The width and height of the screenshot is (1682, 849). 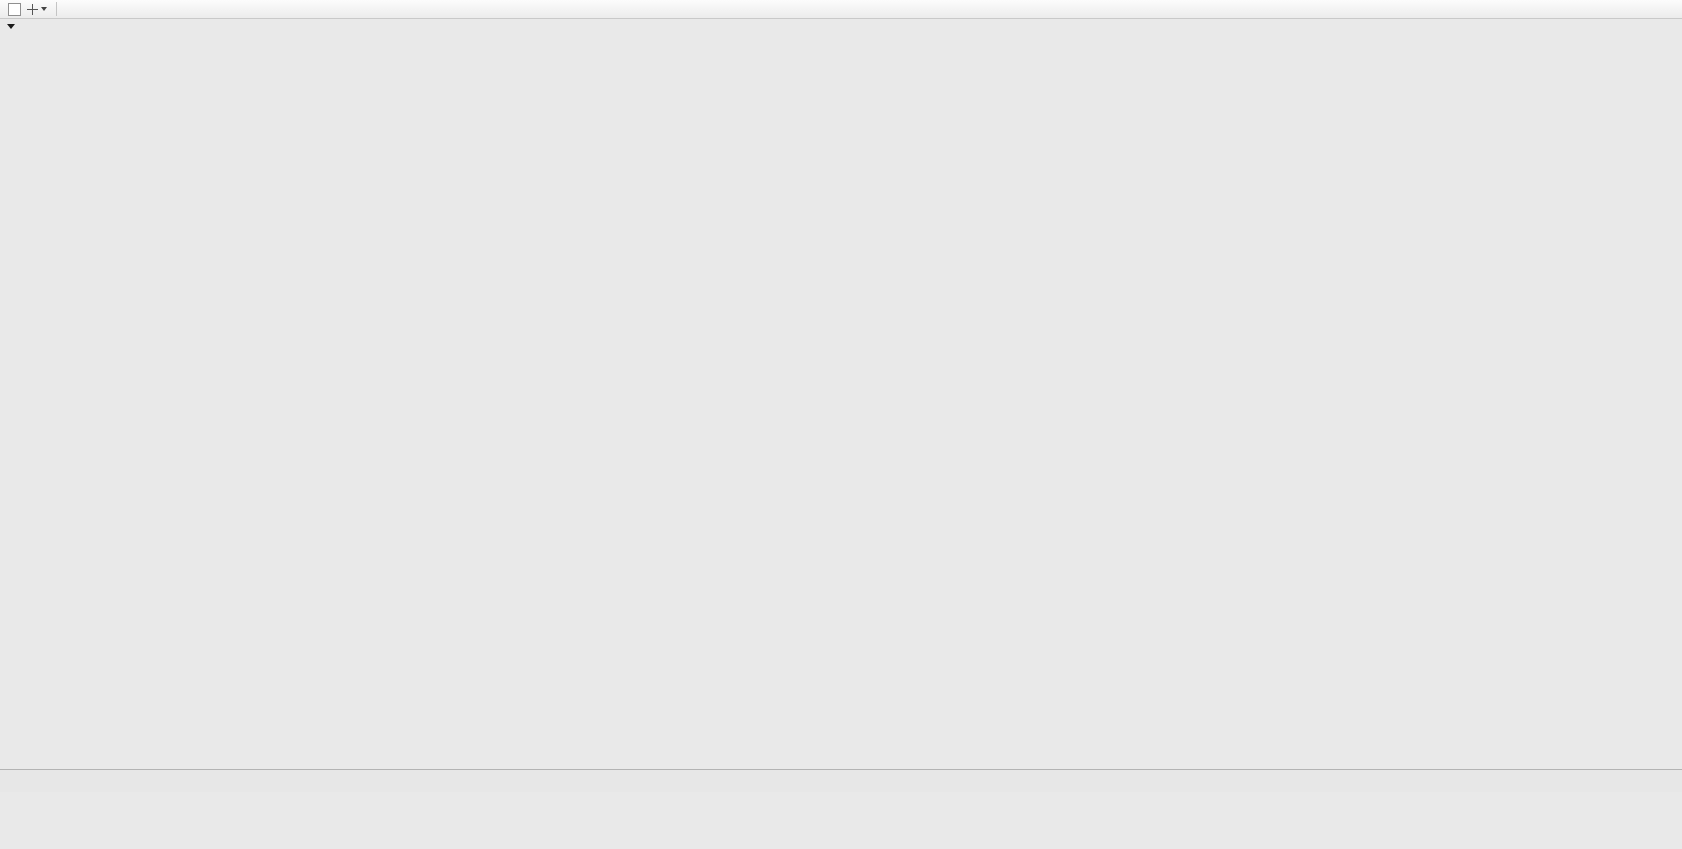 I want to click on crosshair-tool-button, so click(x=37, y=9).